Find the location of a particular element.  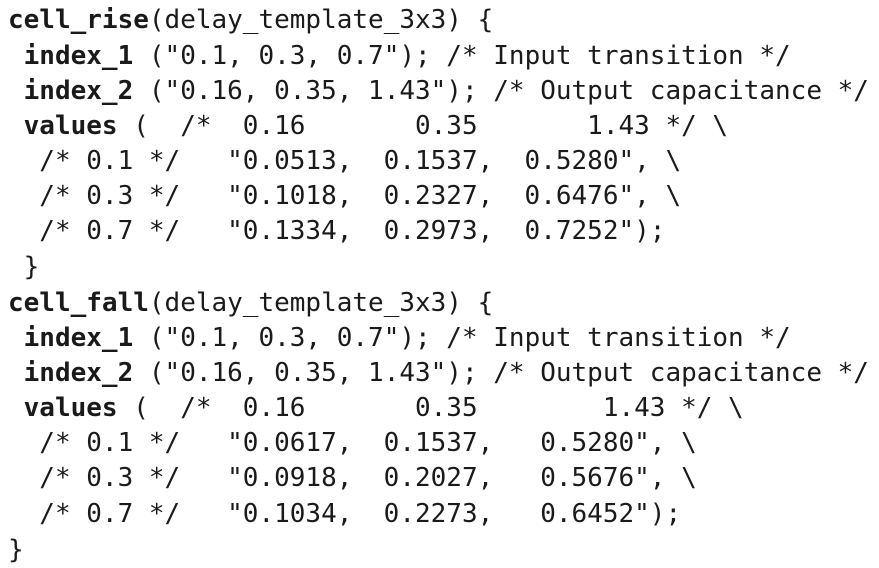

cell-fall-row-1: /* 0.1 */ "0.0617, 0.1537, 0.5280", \ is located at coordinates (352, 443).